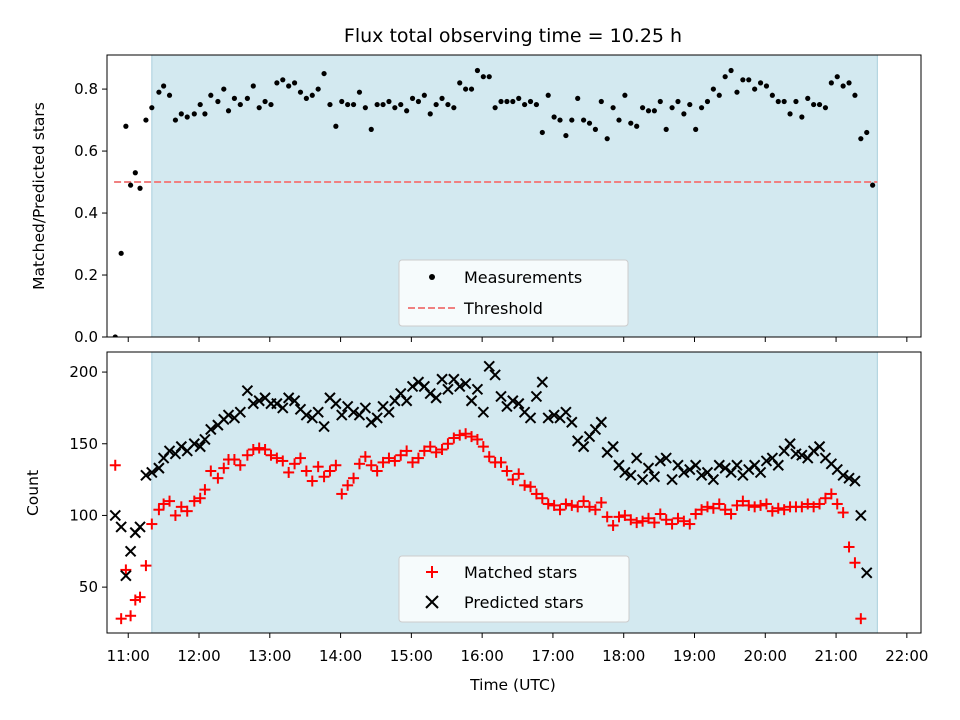 This screenshot has width=960, height=720. I want to click on chart-title: Flux total observing time = 10.25 h, so click(513, 36).